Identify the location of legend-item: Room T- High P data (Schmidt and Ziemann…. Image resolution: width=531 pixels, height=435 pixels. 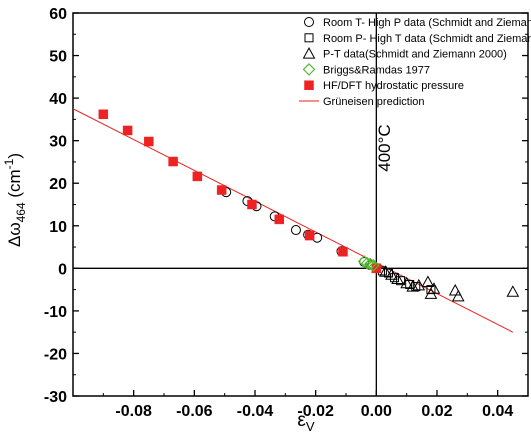
(417, 23).